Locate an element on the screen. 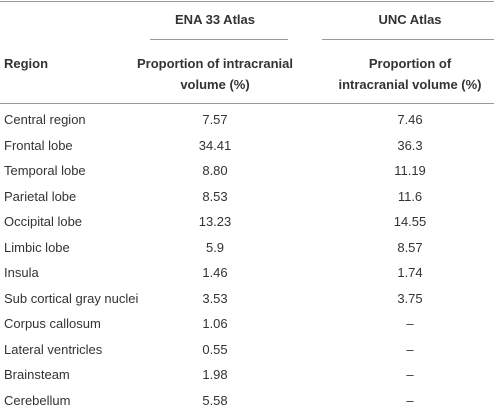 The height and width of the screenshot is (416, 494). value-cell: 7.46 is located at coordinates (410, 119).